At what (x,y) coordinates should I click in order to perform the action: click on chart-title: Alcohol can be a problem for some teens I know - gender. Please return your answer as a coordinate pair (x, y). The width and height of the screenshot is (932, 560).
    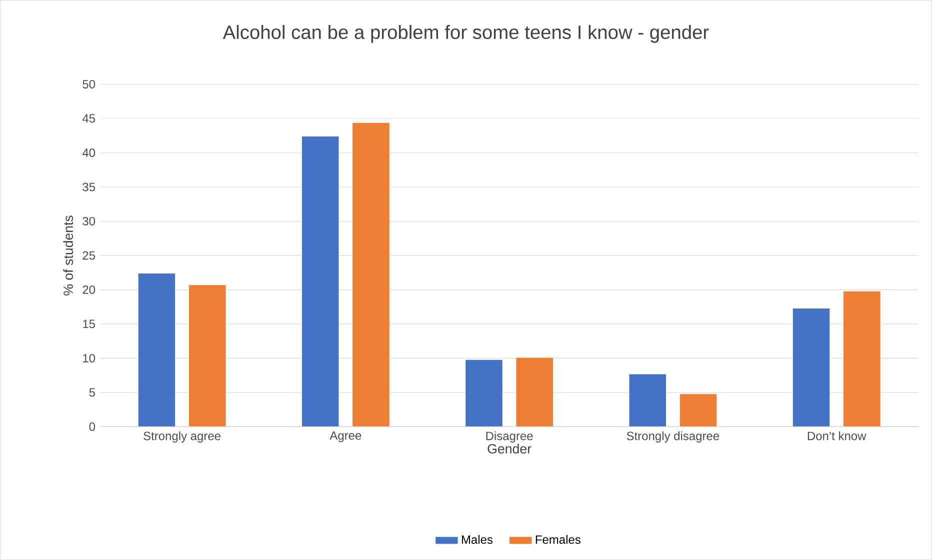
    Looking at the image, I should click on (465, 33).